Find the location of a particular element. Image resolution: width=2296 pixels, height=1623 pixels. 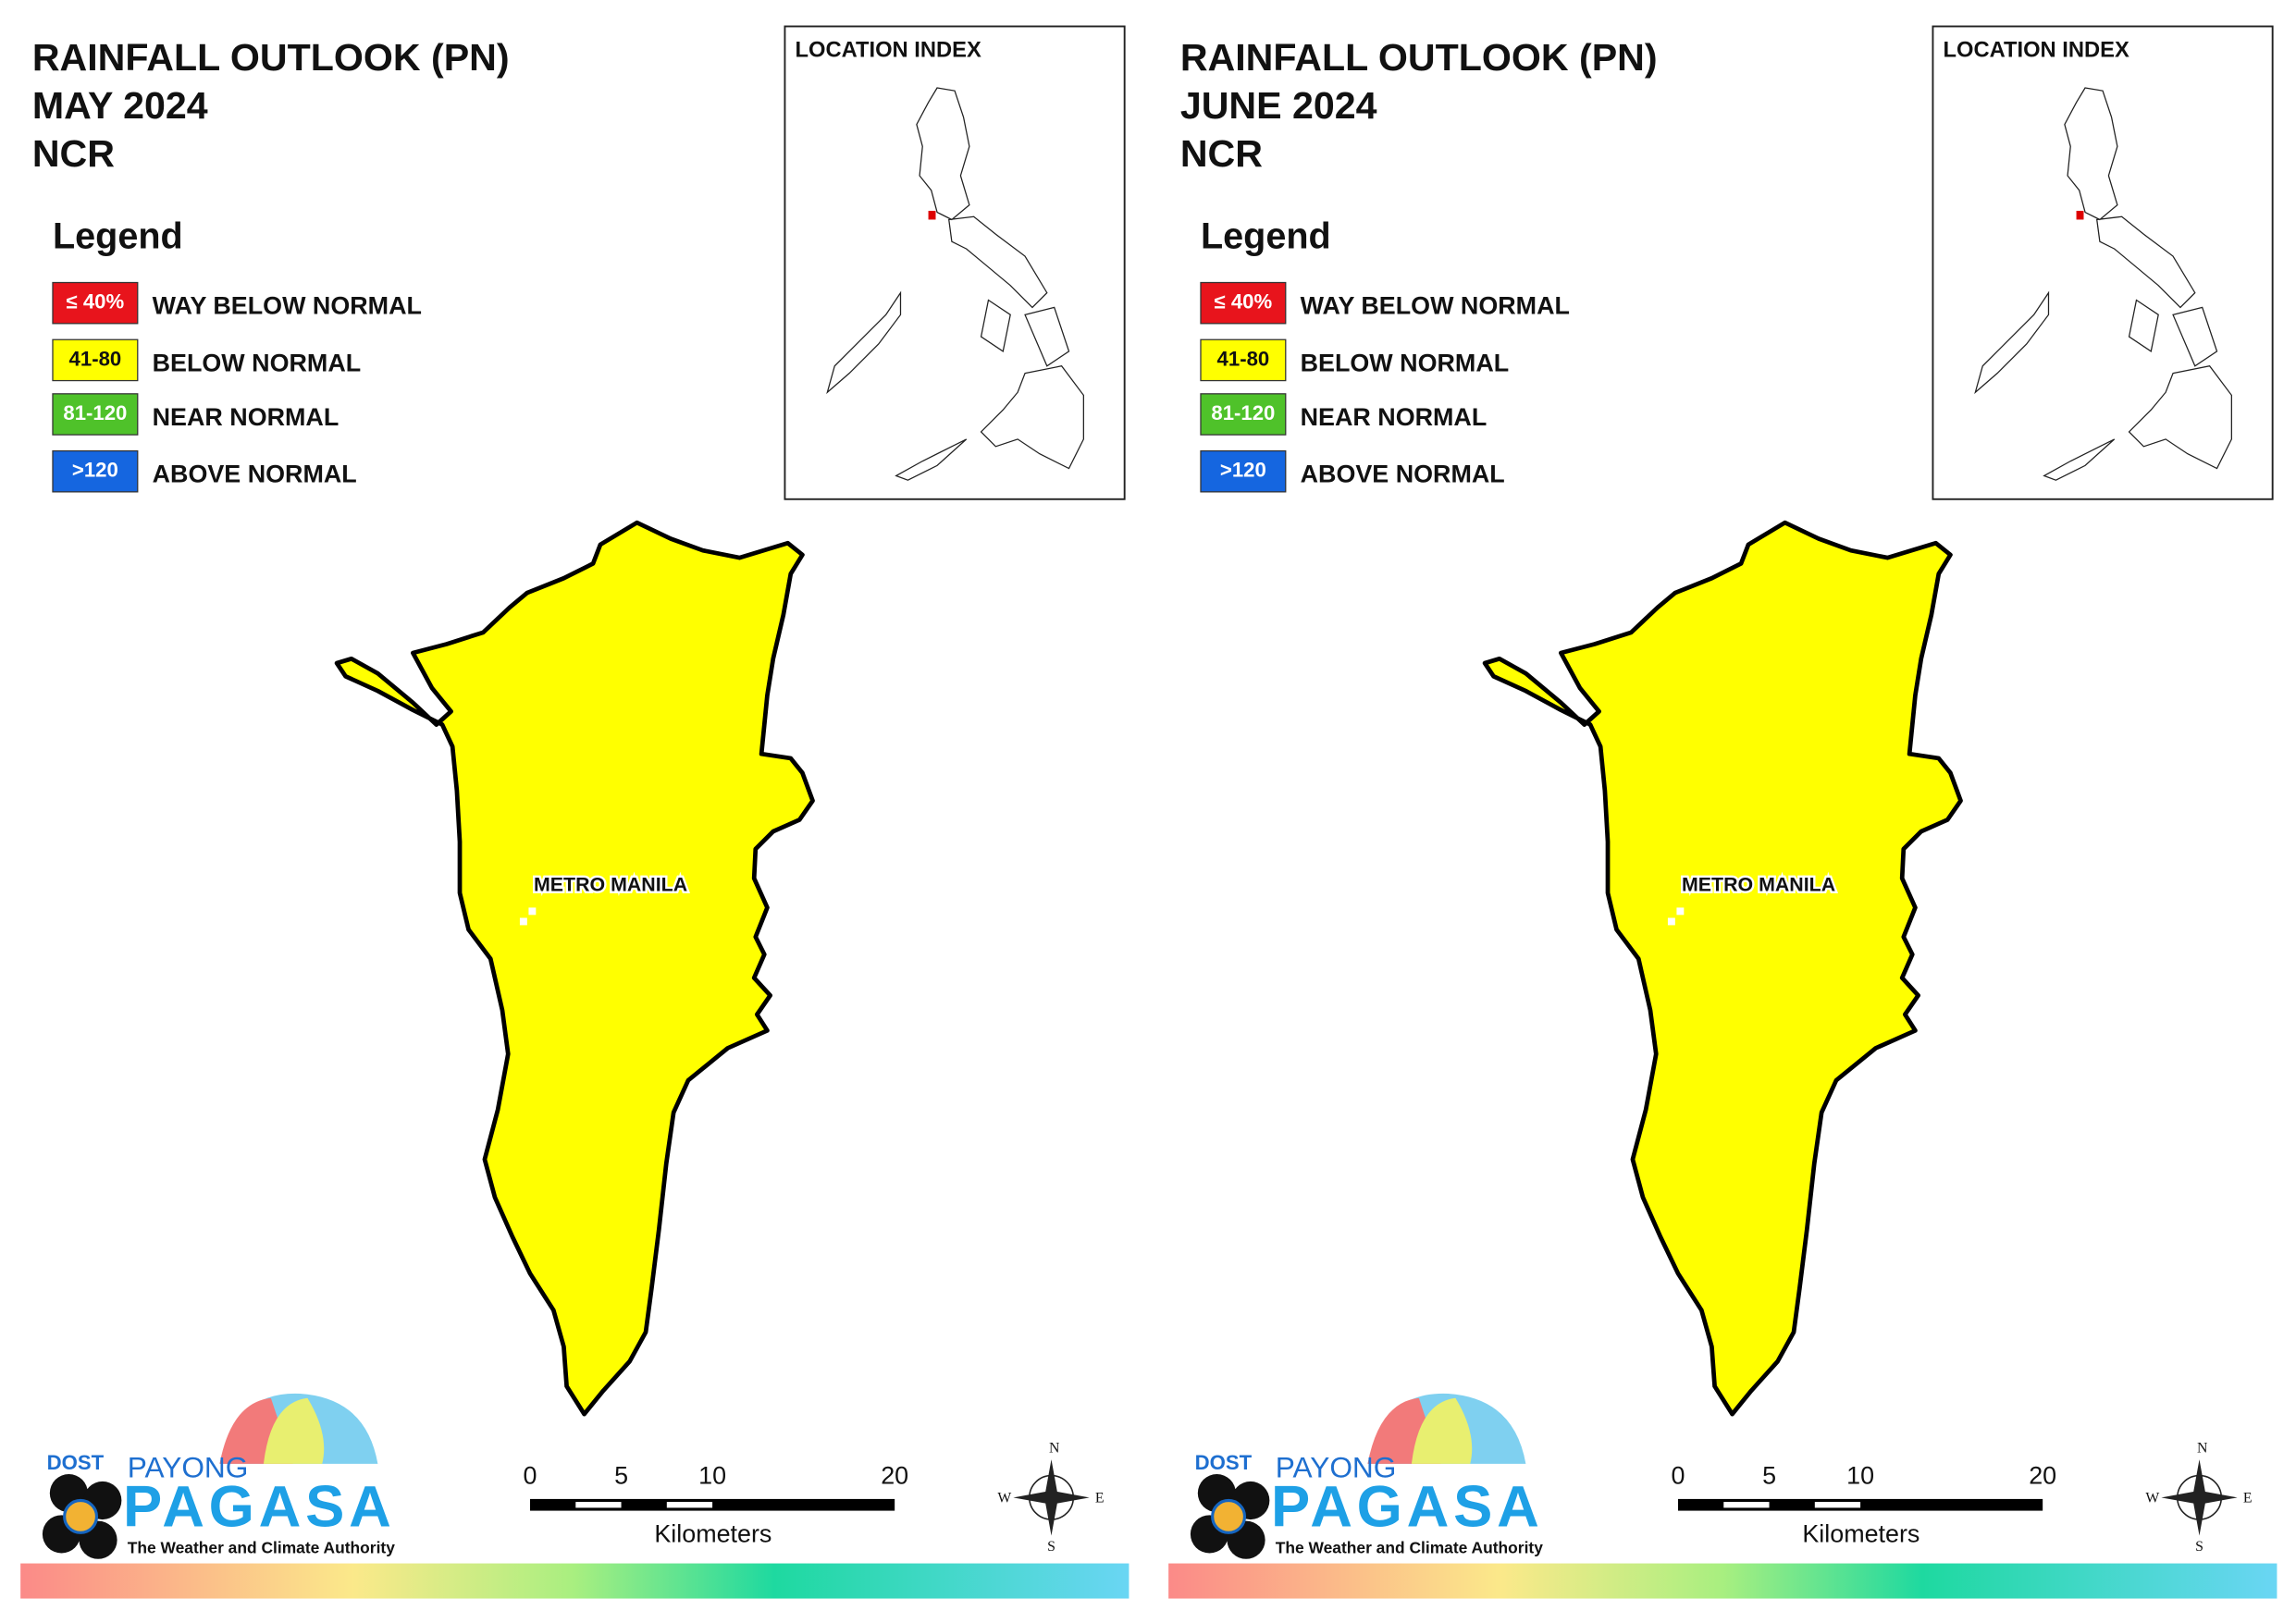

title-line: JUNE 2024 is located at coordinates (1278, 105).